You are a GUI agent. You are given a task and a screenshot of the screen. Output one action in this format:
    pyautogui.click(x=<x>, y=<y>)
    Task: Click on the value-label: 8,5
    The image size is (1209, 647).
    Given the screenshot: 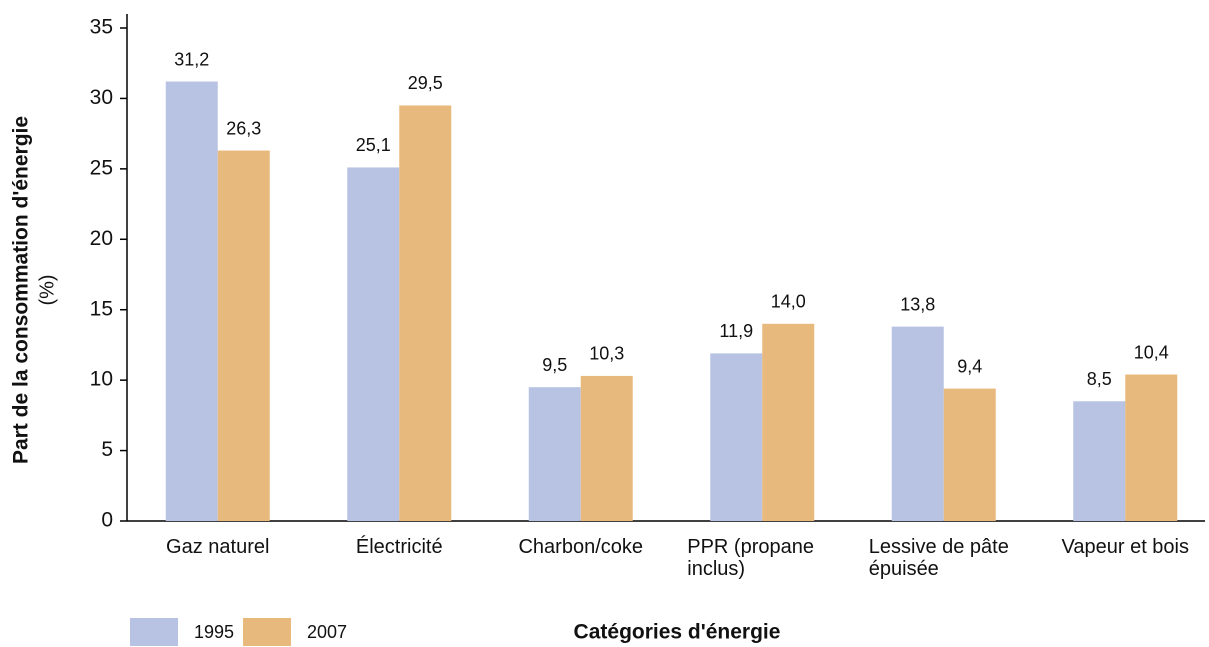 What is the action you would take?
    pyautogui.click(x=1099, y=379)
    